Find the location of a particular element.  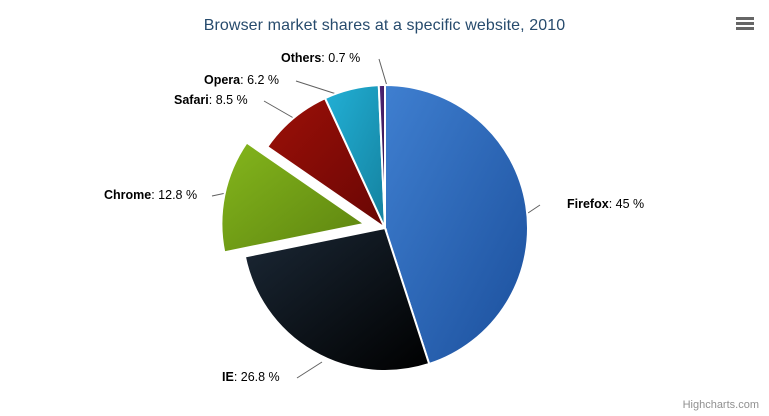

pie-slice-firefox is located at coordinates (456, 224).